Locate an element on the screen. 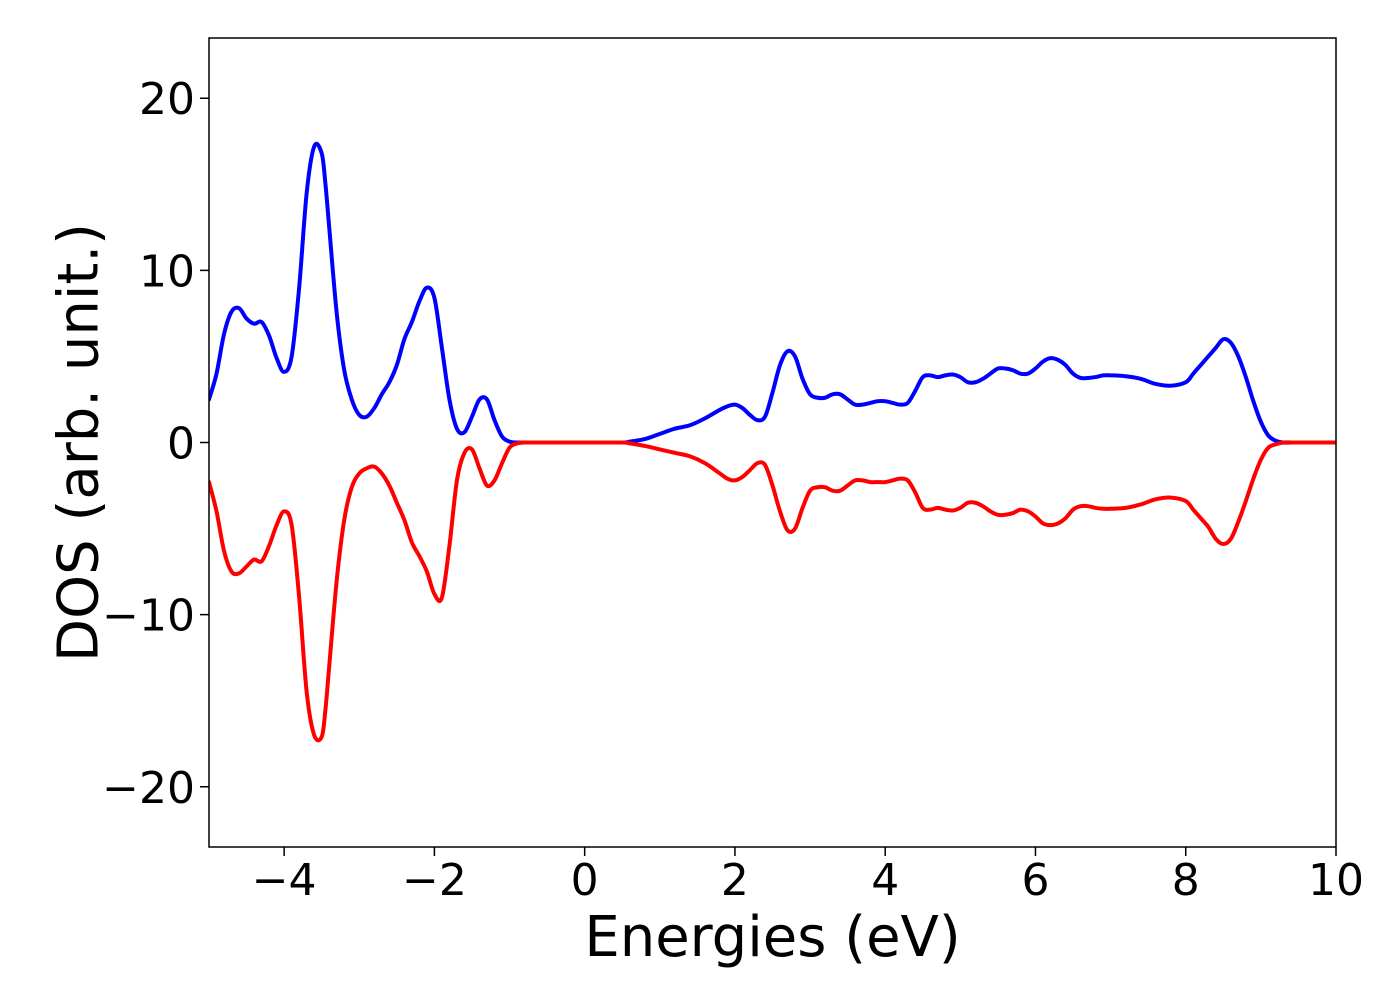 The height and width of the screenshot is (1000, 1400). y-axis-title: DOS (arb. unit.) is located at coordinates (79, 442).